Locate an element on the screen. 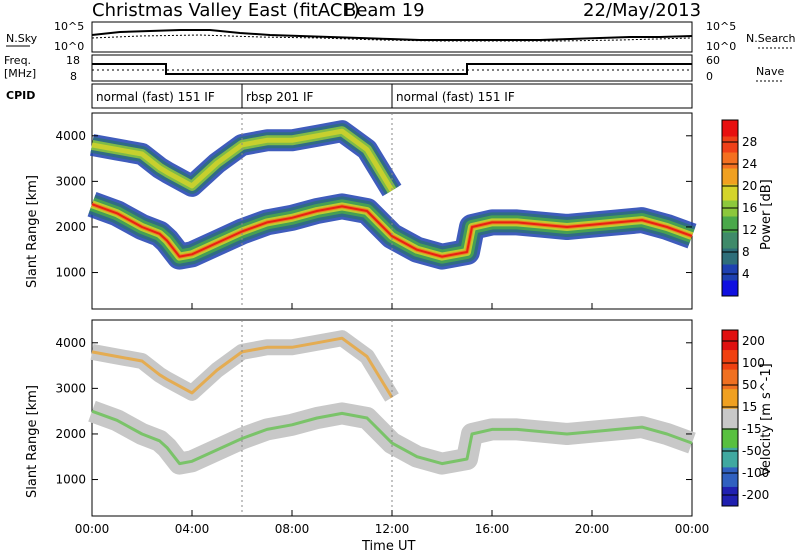 The height and width of the screenshot is (558, 800). nsky-label: N.Sky is located at coordinates (22, 38).